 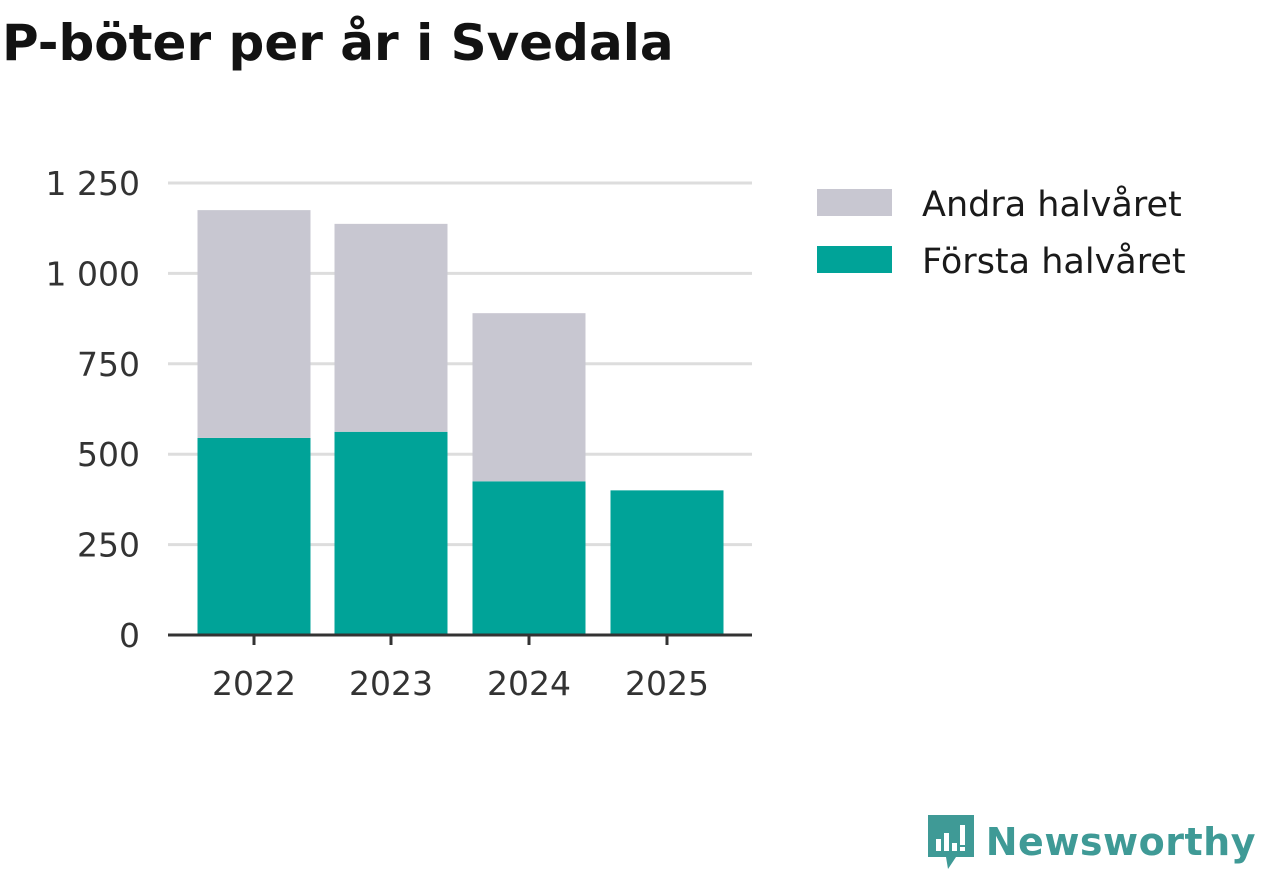 I want to click on x-axis, so click(x=460, y=639).